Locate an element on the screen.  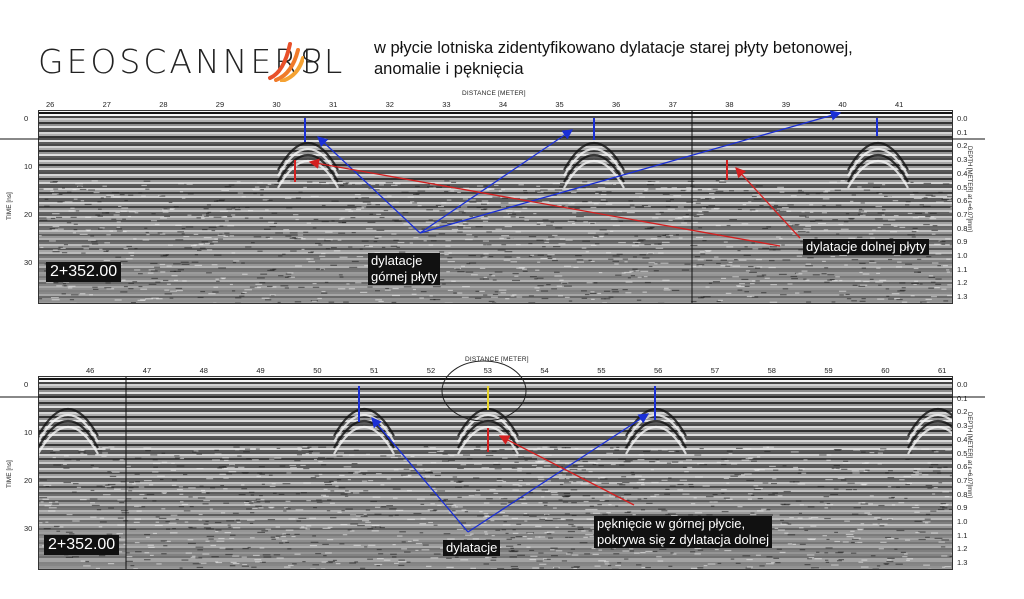
distance-tick-label: 29 is located at coordinates (220, 104).